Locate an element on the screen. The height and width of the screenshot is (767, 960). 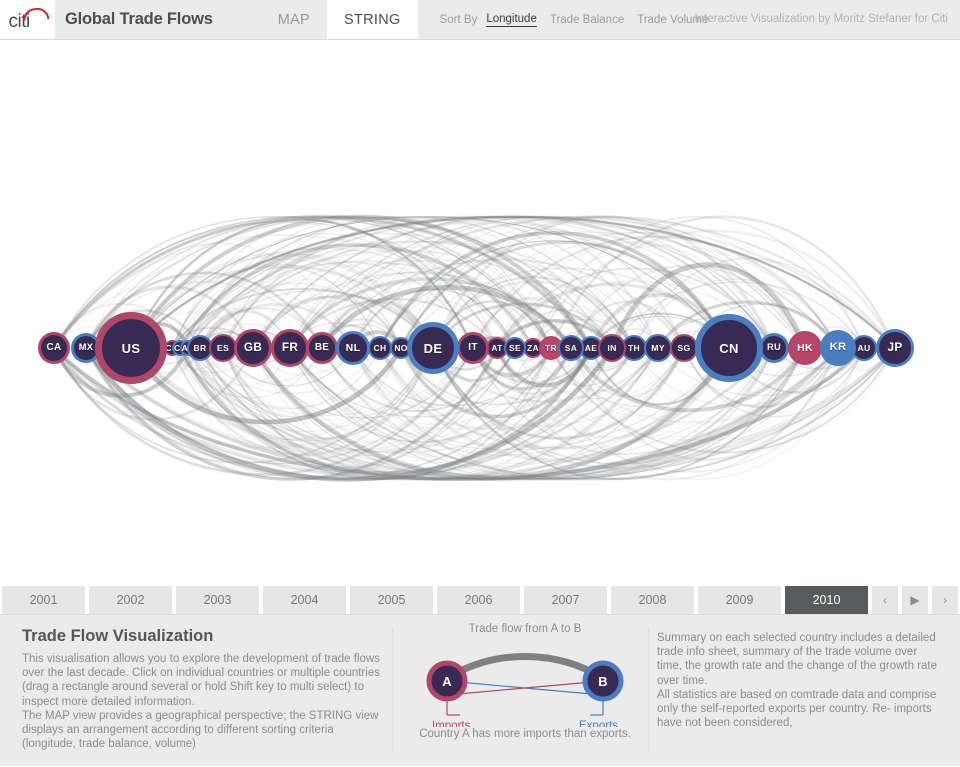
country-node-se: SE is located at coordinates (515, 348).